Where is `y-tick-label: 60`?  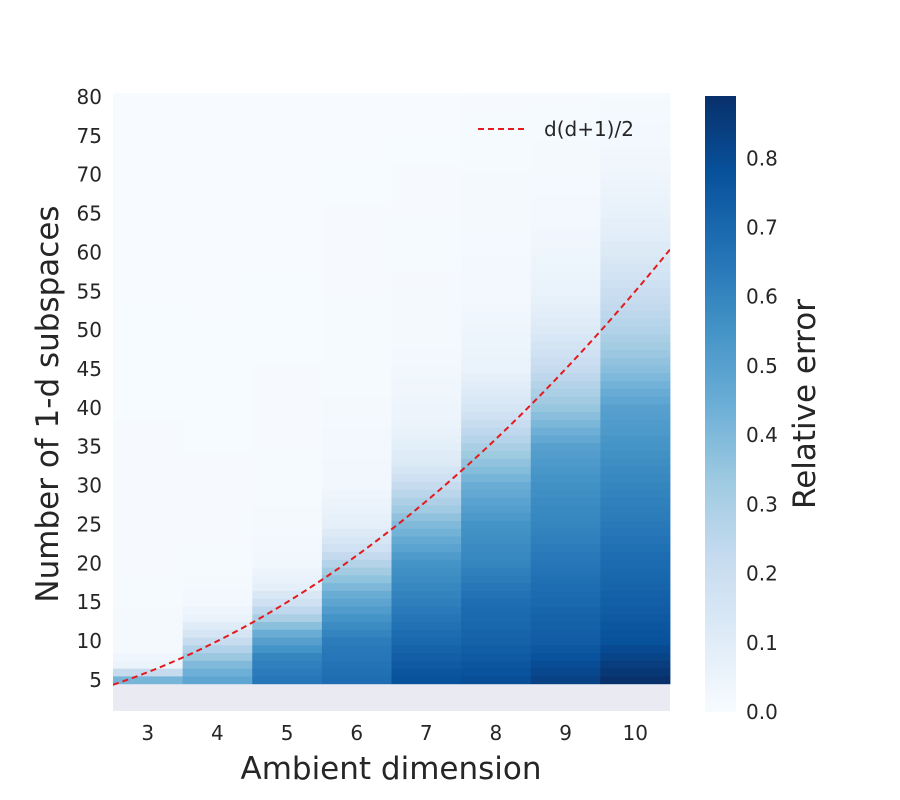
y-tick-label: 60 is located at coordinates (89, 252).